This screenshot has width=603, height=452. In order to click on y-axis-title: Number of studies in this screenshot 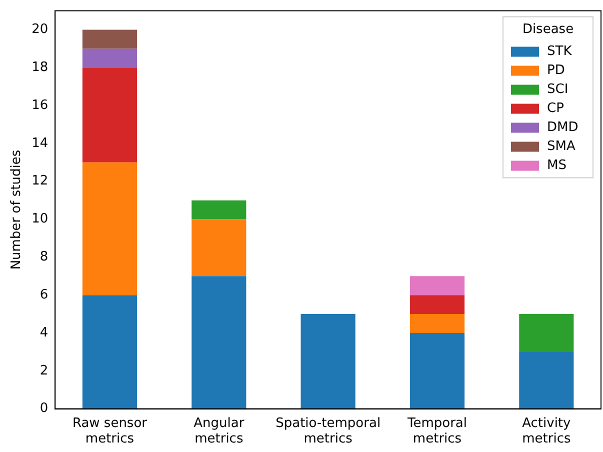, I will do `click(16, 210)`.